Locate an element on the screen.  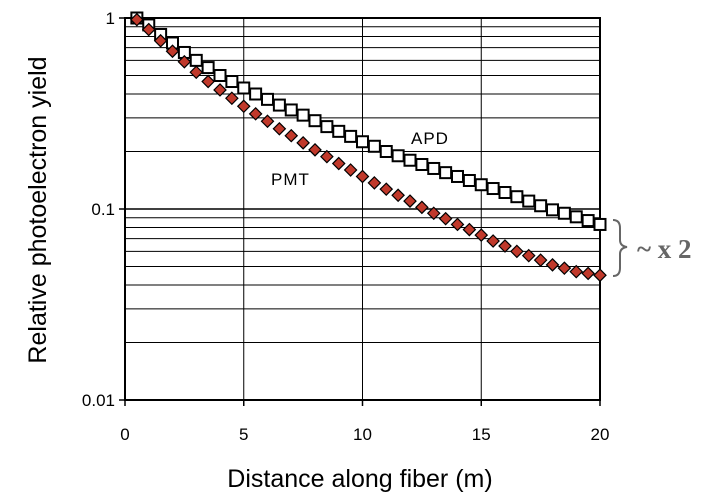
y-tick-label: 1 is located at coordinates (110, 18).